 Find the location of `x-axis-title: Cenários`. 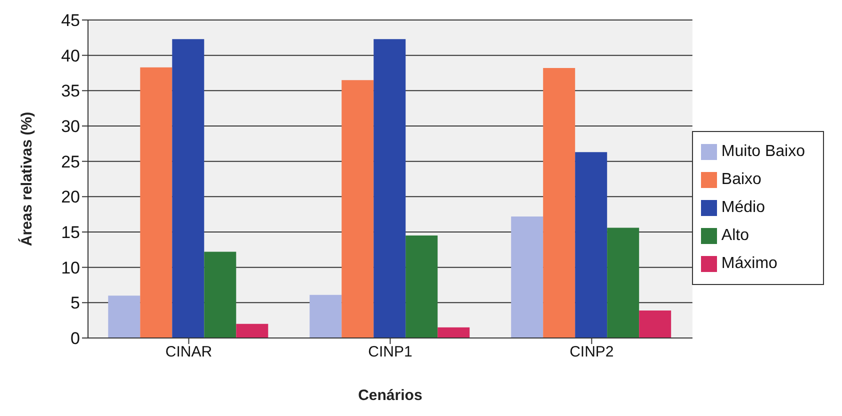

x-axis-title: Cenários is located at coordinates (390, 395).